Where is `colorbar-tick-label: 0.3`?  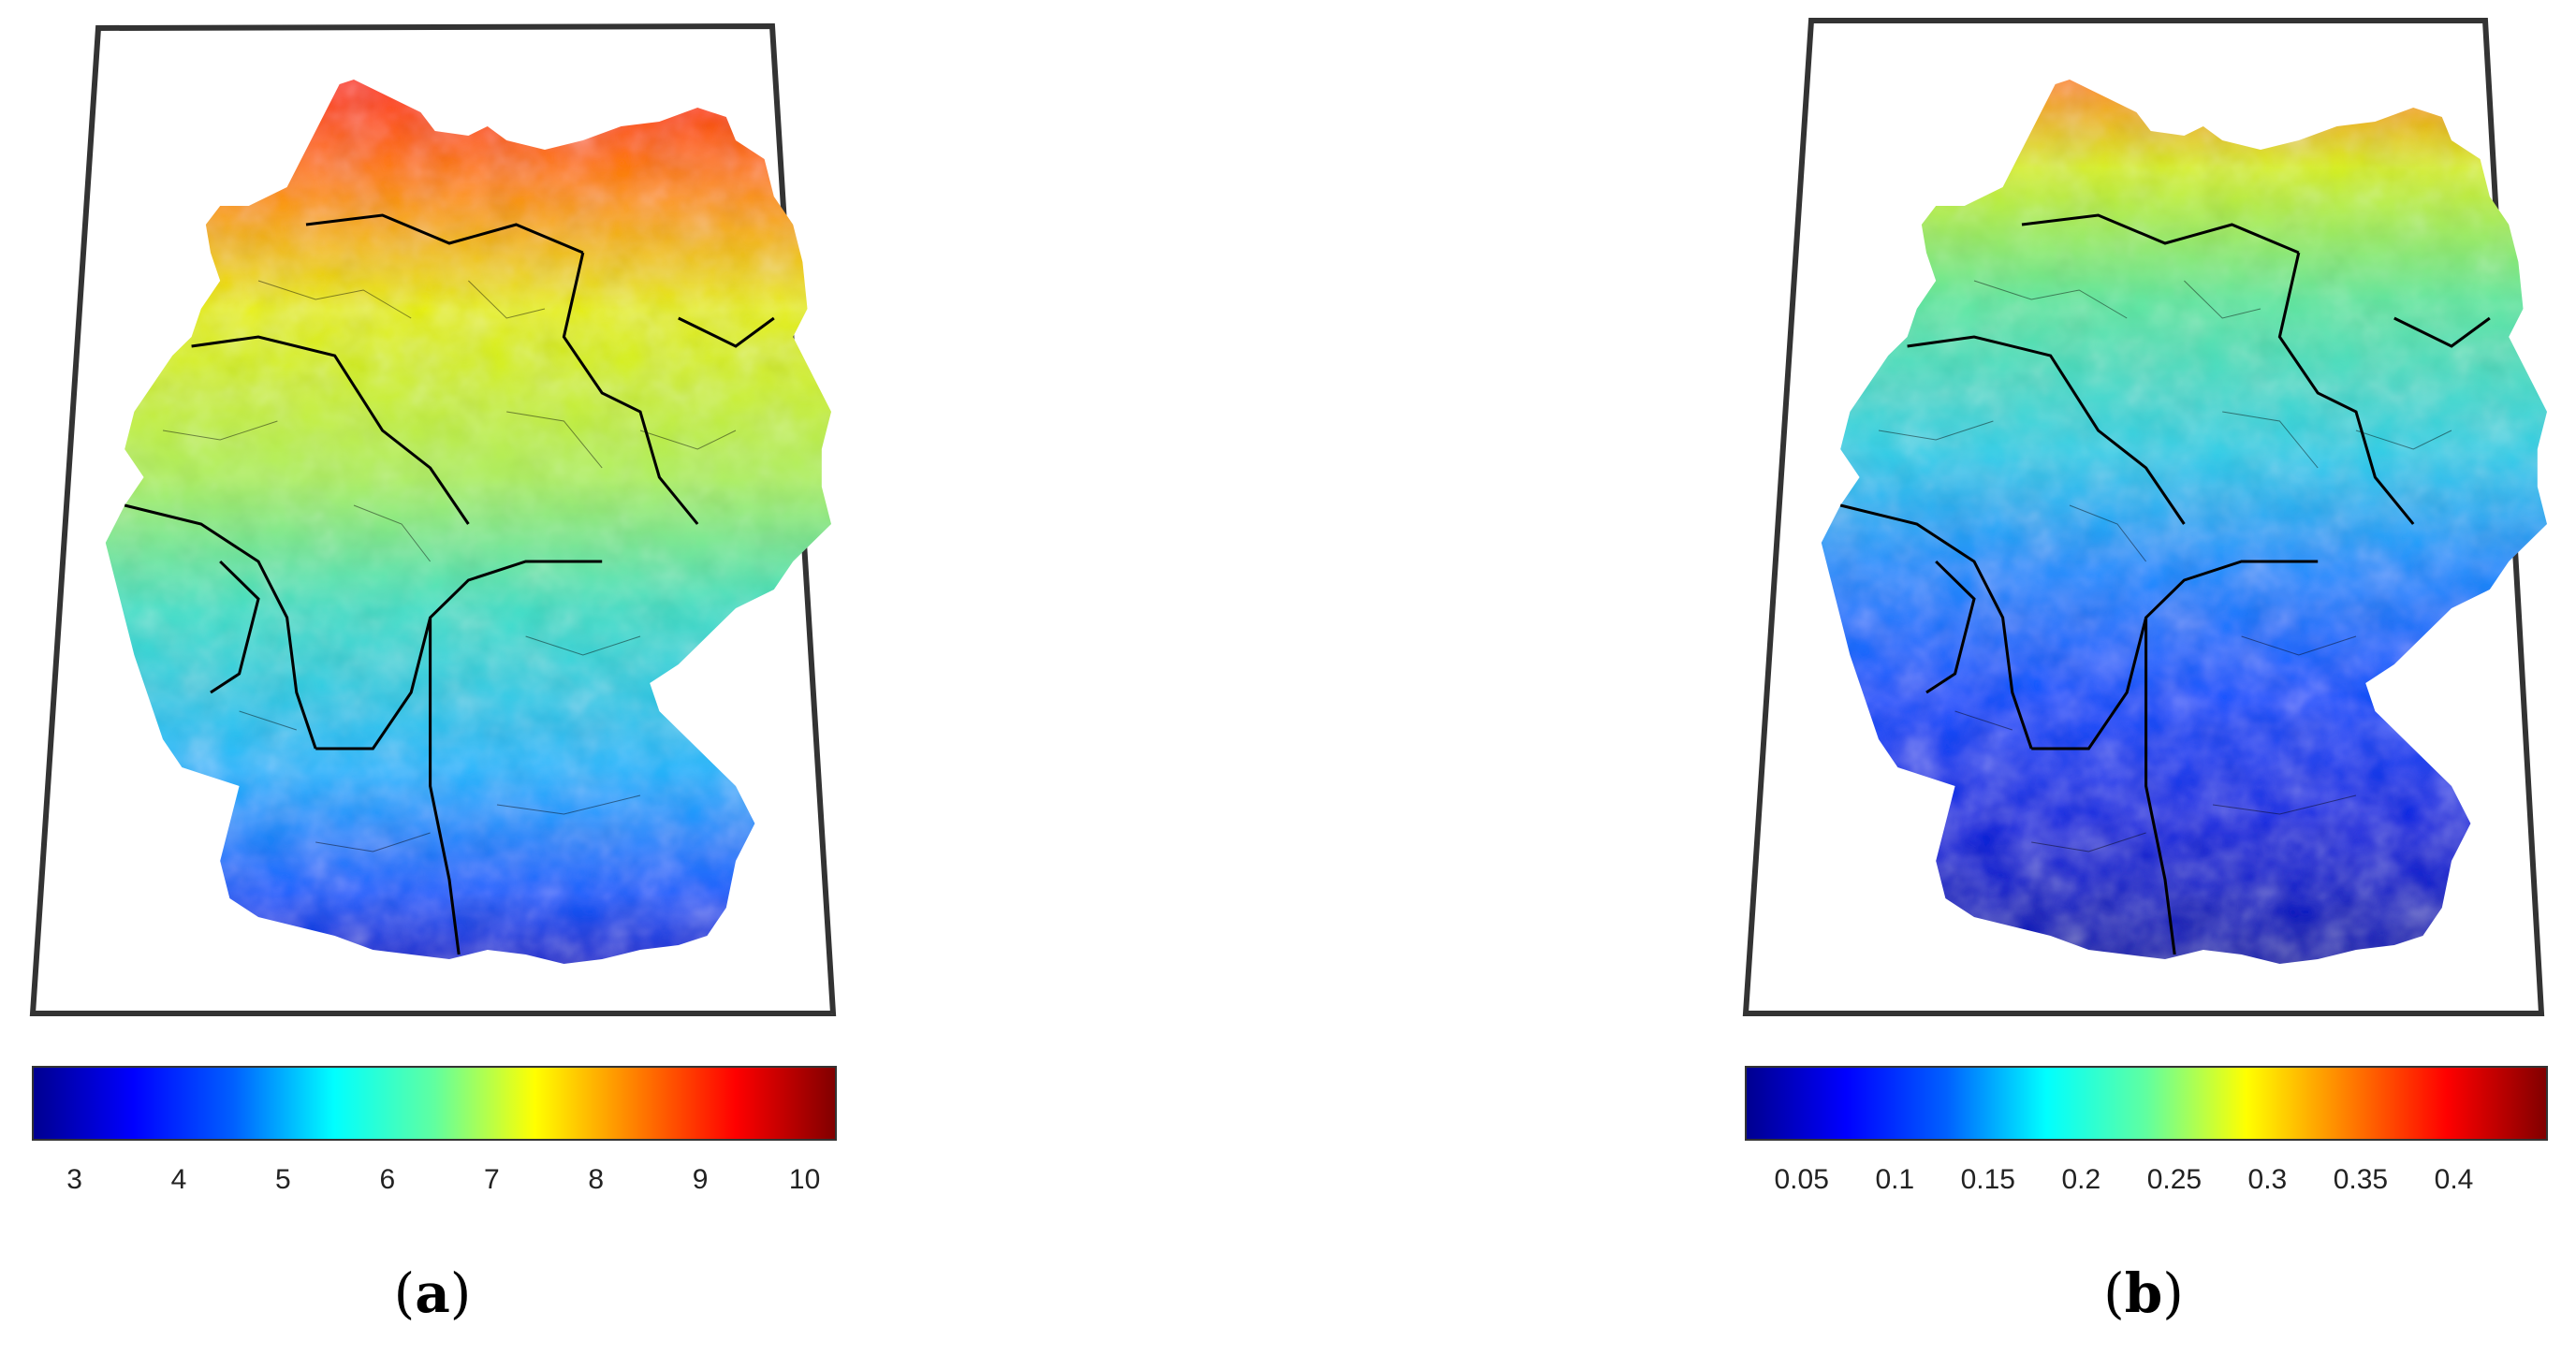 colorbar-tick-label: 0.3 is located at coordinates (2268, 1179).